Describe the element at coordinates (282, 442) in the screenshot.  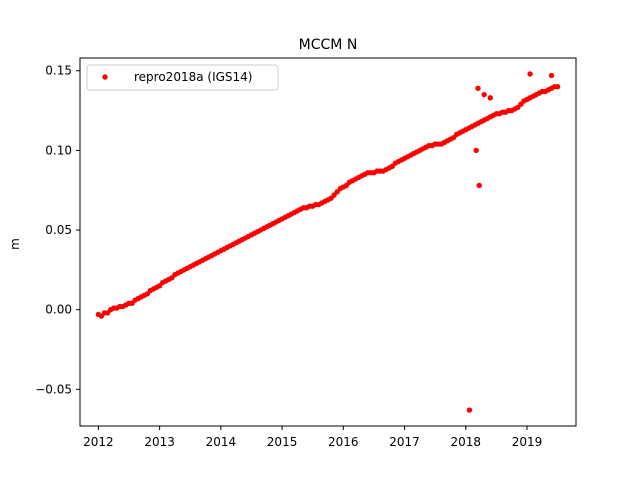
I see `x-tick-label: 2015` at that location.